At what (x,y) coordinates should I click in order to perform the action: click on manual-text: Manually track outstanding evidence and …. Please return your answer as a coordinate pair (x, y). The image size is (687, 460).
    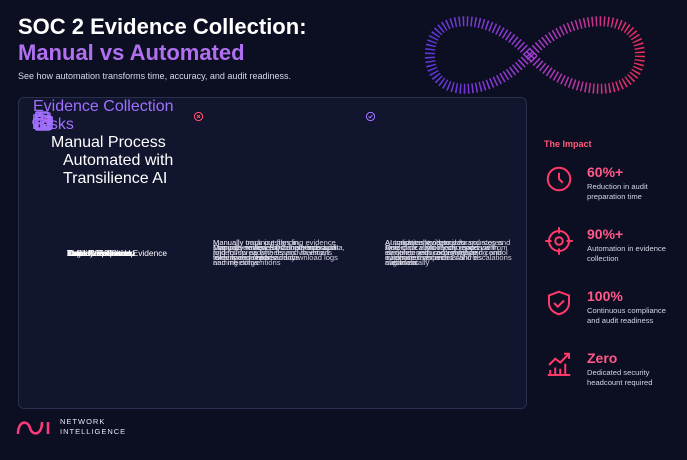
    Looking at the image, I should click on (274, 252).